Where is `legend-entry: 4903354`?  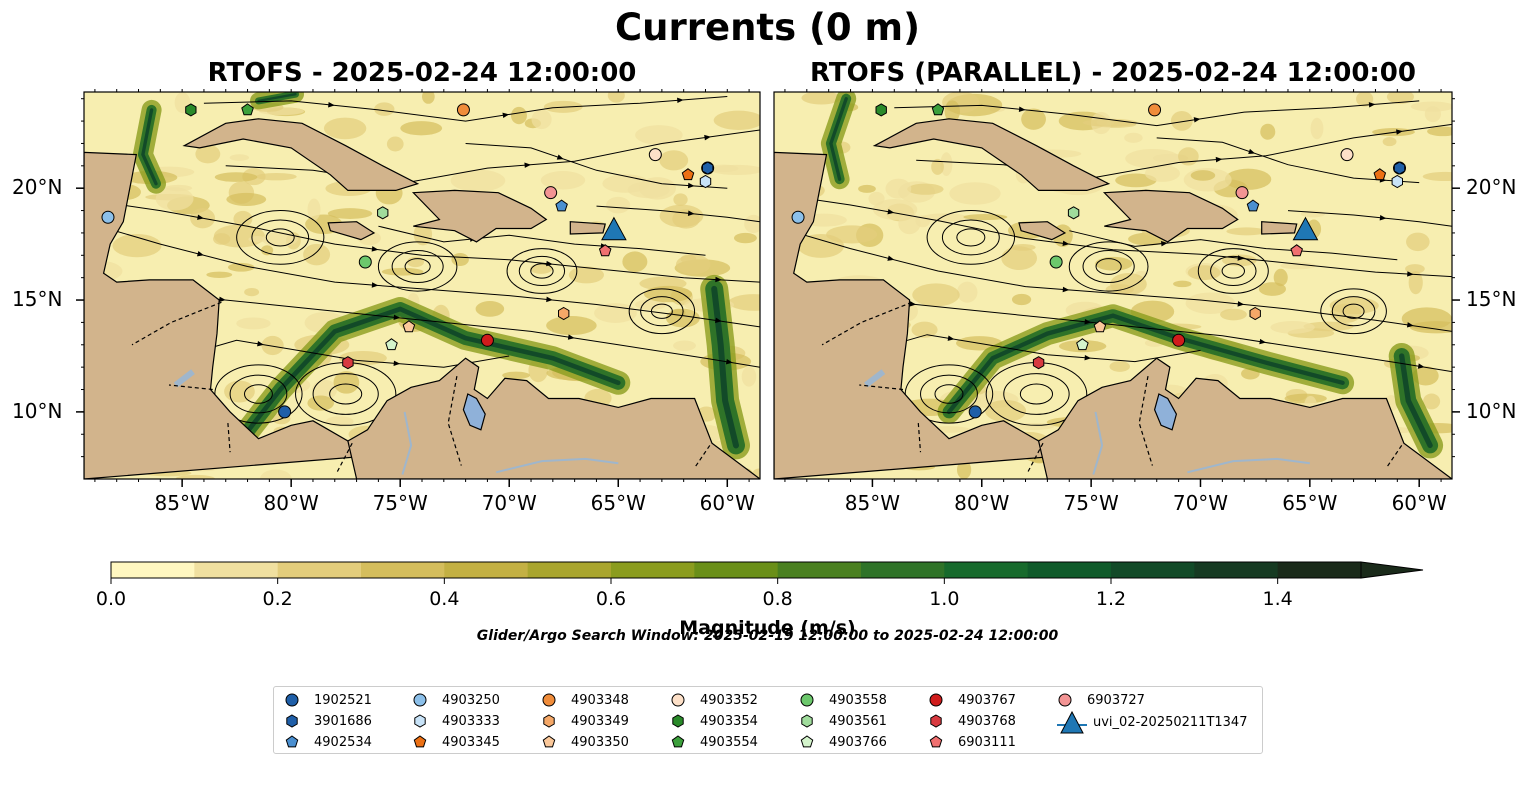 legend-entry: 4903354 is located at coordinates (714, 721).